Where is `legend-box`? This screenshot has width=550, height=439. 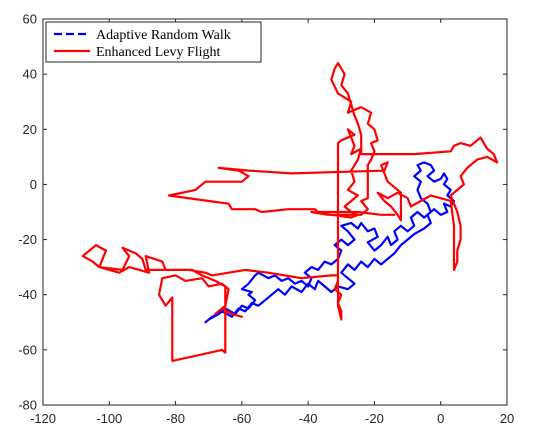
legend-box is located at coordinates (153, 42).